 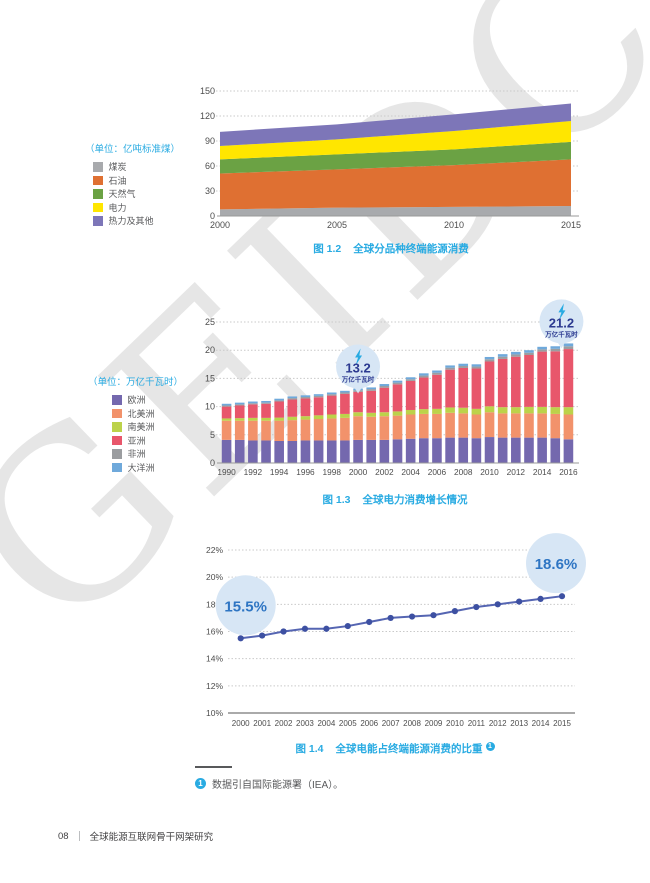 What do you see at coordinates (214, 604) in the screenshot?
I see `axis-tick-label: 18%` at bounding box center [214, 604].